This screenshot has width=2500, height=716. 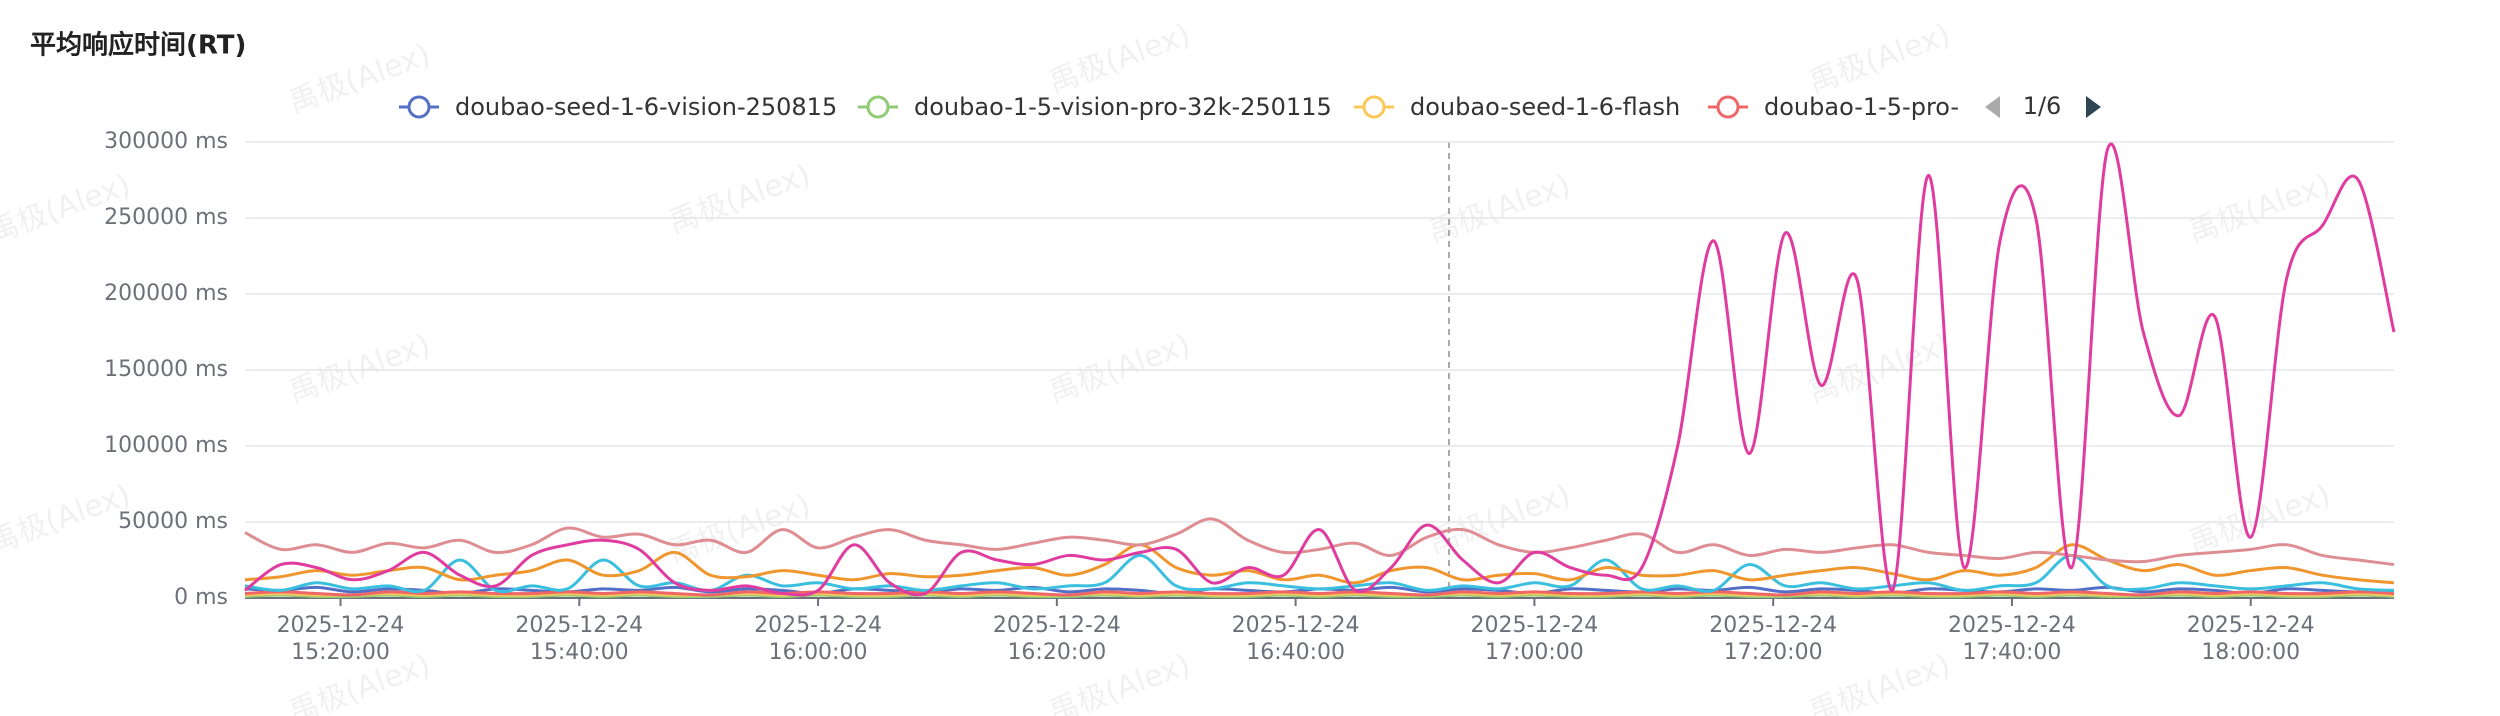 I want to click on x-tick-label: 2025-12-24 16:00:00, so click(x=818, y=639).